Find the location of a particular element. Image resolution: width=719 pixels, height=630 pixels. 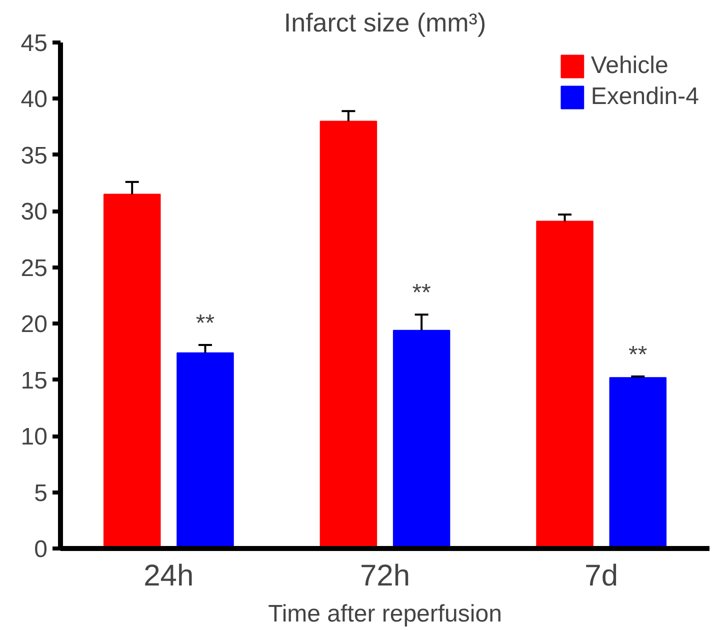

x-axis-title: Time after reperfusion is located at coordinates (385, 614).